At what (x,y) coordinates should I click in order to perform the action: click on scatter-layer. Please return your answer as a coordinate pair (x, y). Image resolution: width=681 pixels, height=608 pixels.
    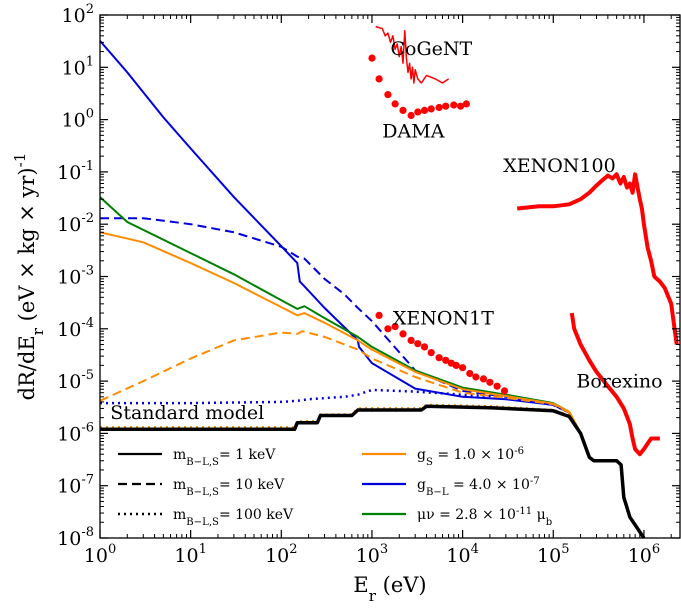
    Looking at the image, I should click on (438, 224).